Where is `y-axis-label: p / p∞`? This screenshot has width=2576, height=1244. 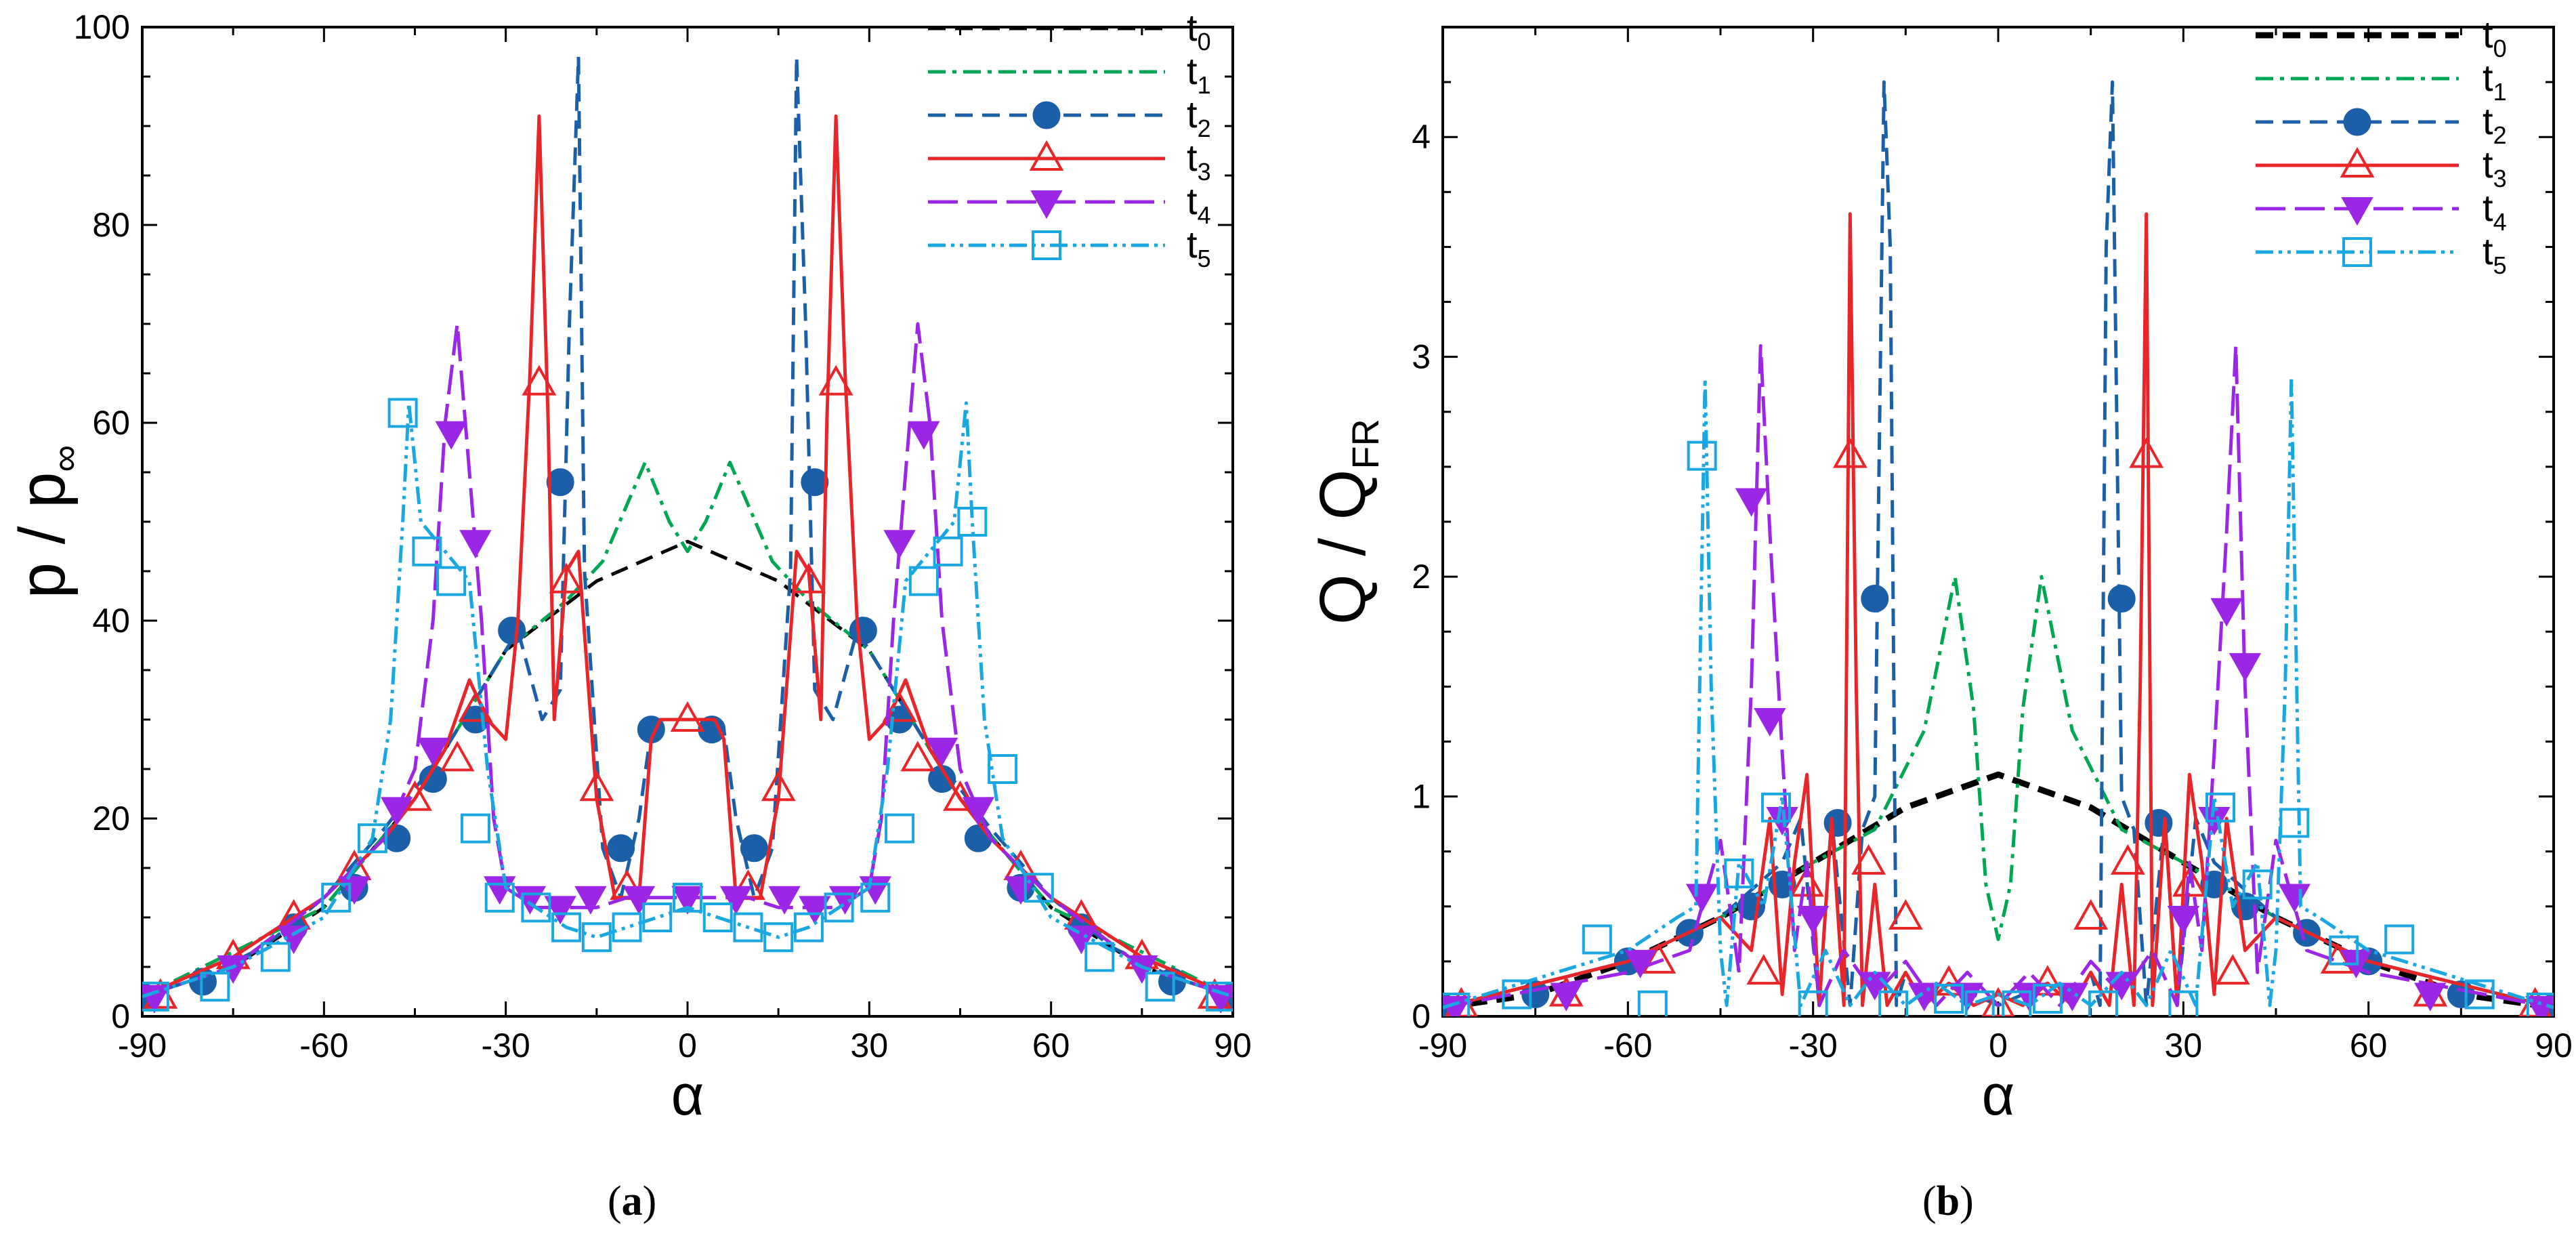 y-axis-label: p / p∞ is located at coordinates (46, 522).